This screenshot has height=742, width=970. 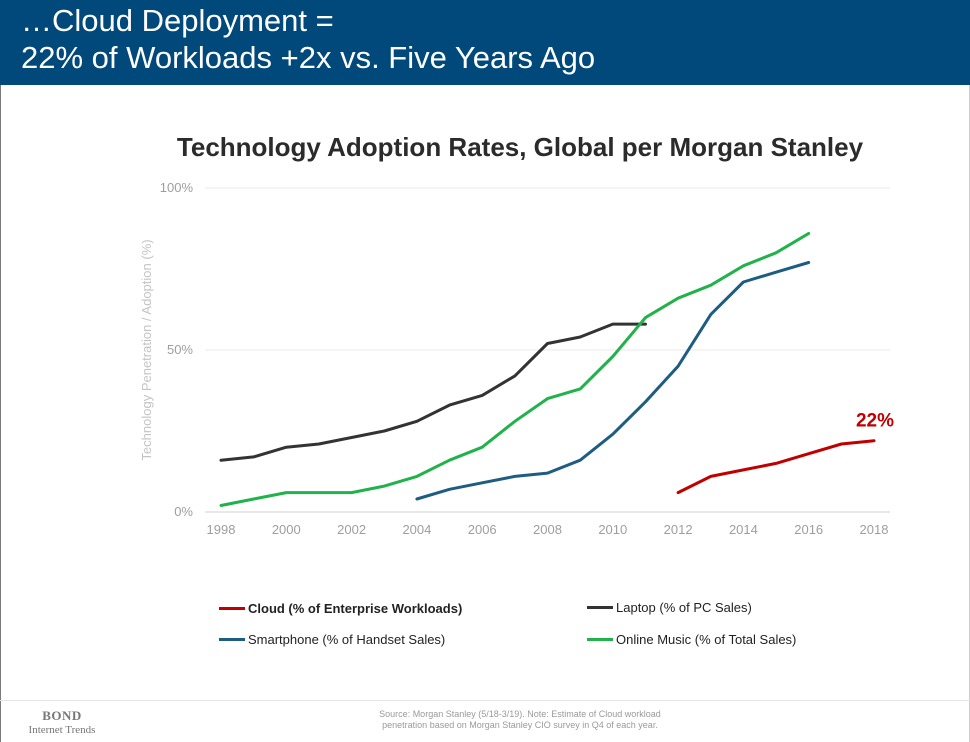 I want to click on footer-divider, so click(x=485, y=700).